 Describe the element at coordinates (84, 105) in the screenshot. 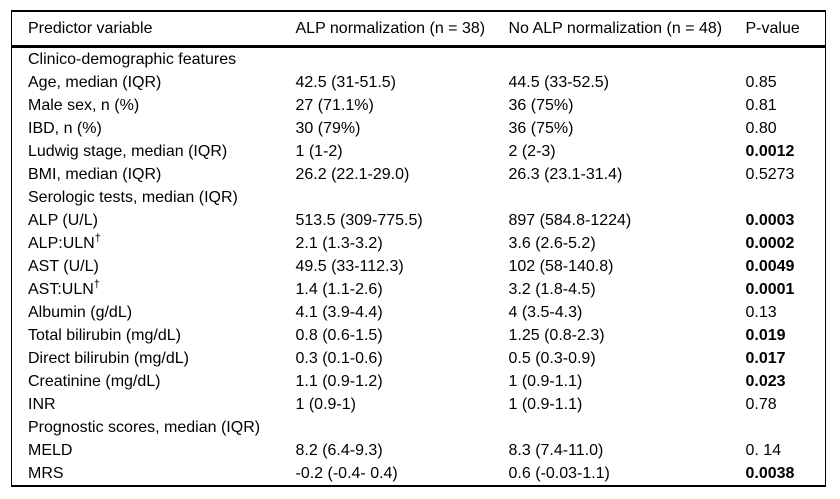

I see `predictor-cell: Male sex, n (%)` at that location.